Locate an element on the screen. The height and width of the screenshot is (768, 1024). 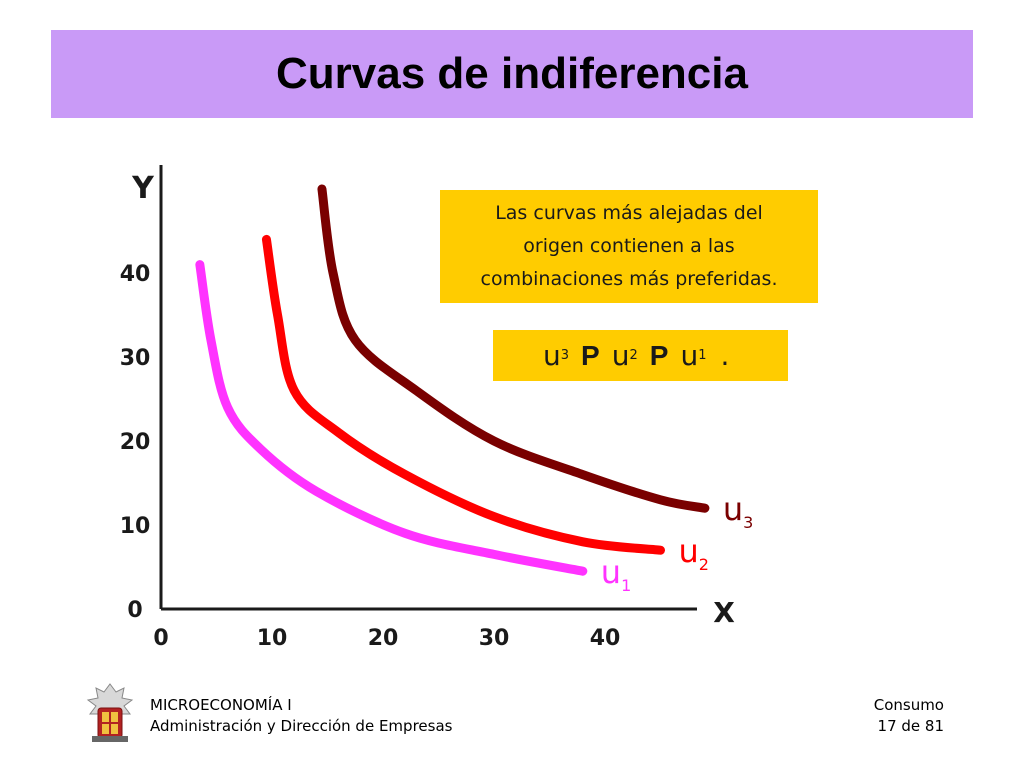
order-p1: P is located at coordinates (590, 355).